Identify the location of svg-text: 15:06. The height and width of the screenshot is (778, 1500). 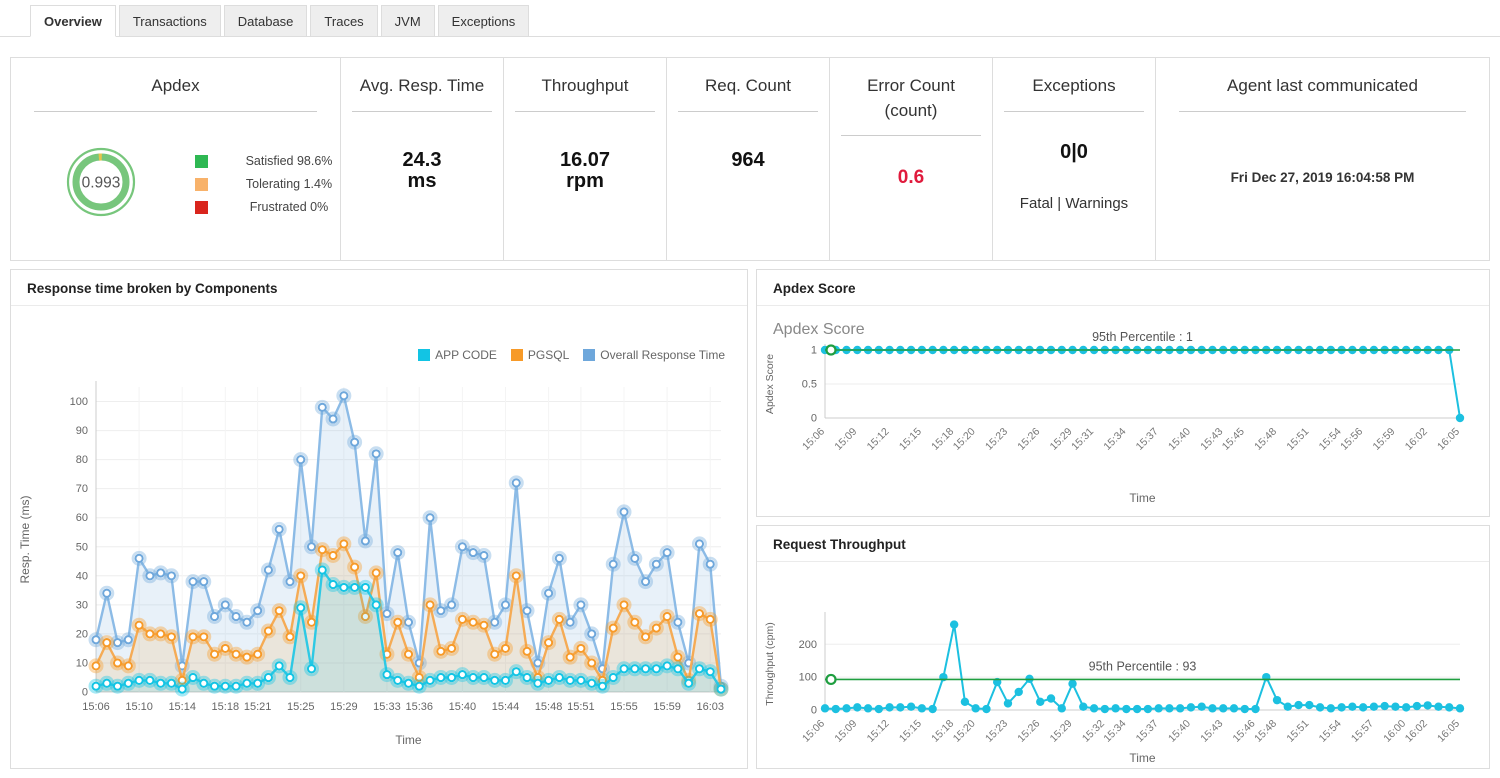
(96, 707).